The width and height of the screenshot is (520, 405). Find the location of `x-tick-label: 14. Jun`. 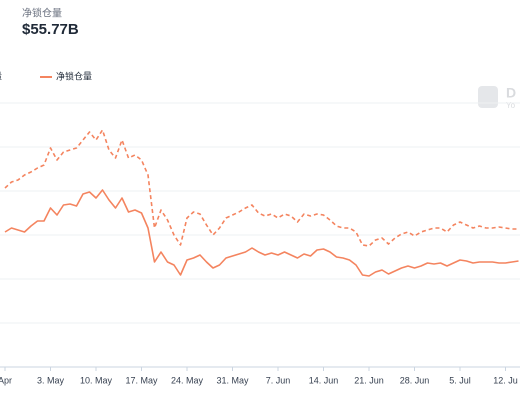

x-tick-label: 14. Jun is located at coordinates (324, 380).